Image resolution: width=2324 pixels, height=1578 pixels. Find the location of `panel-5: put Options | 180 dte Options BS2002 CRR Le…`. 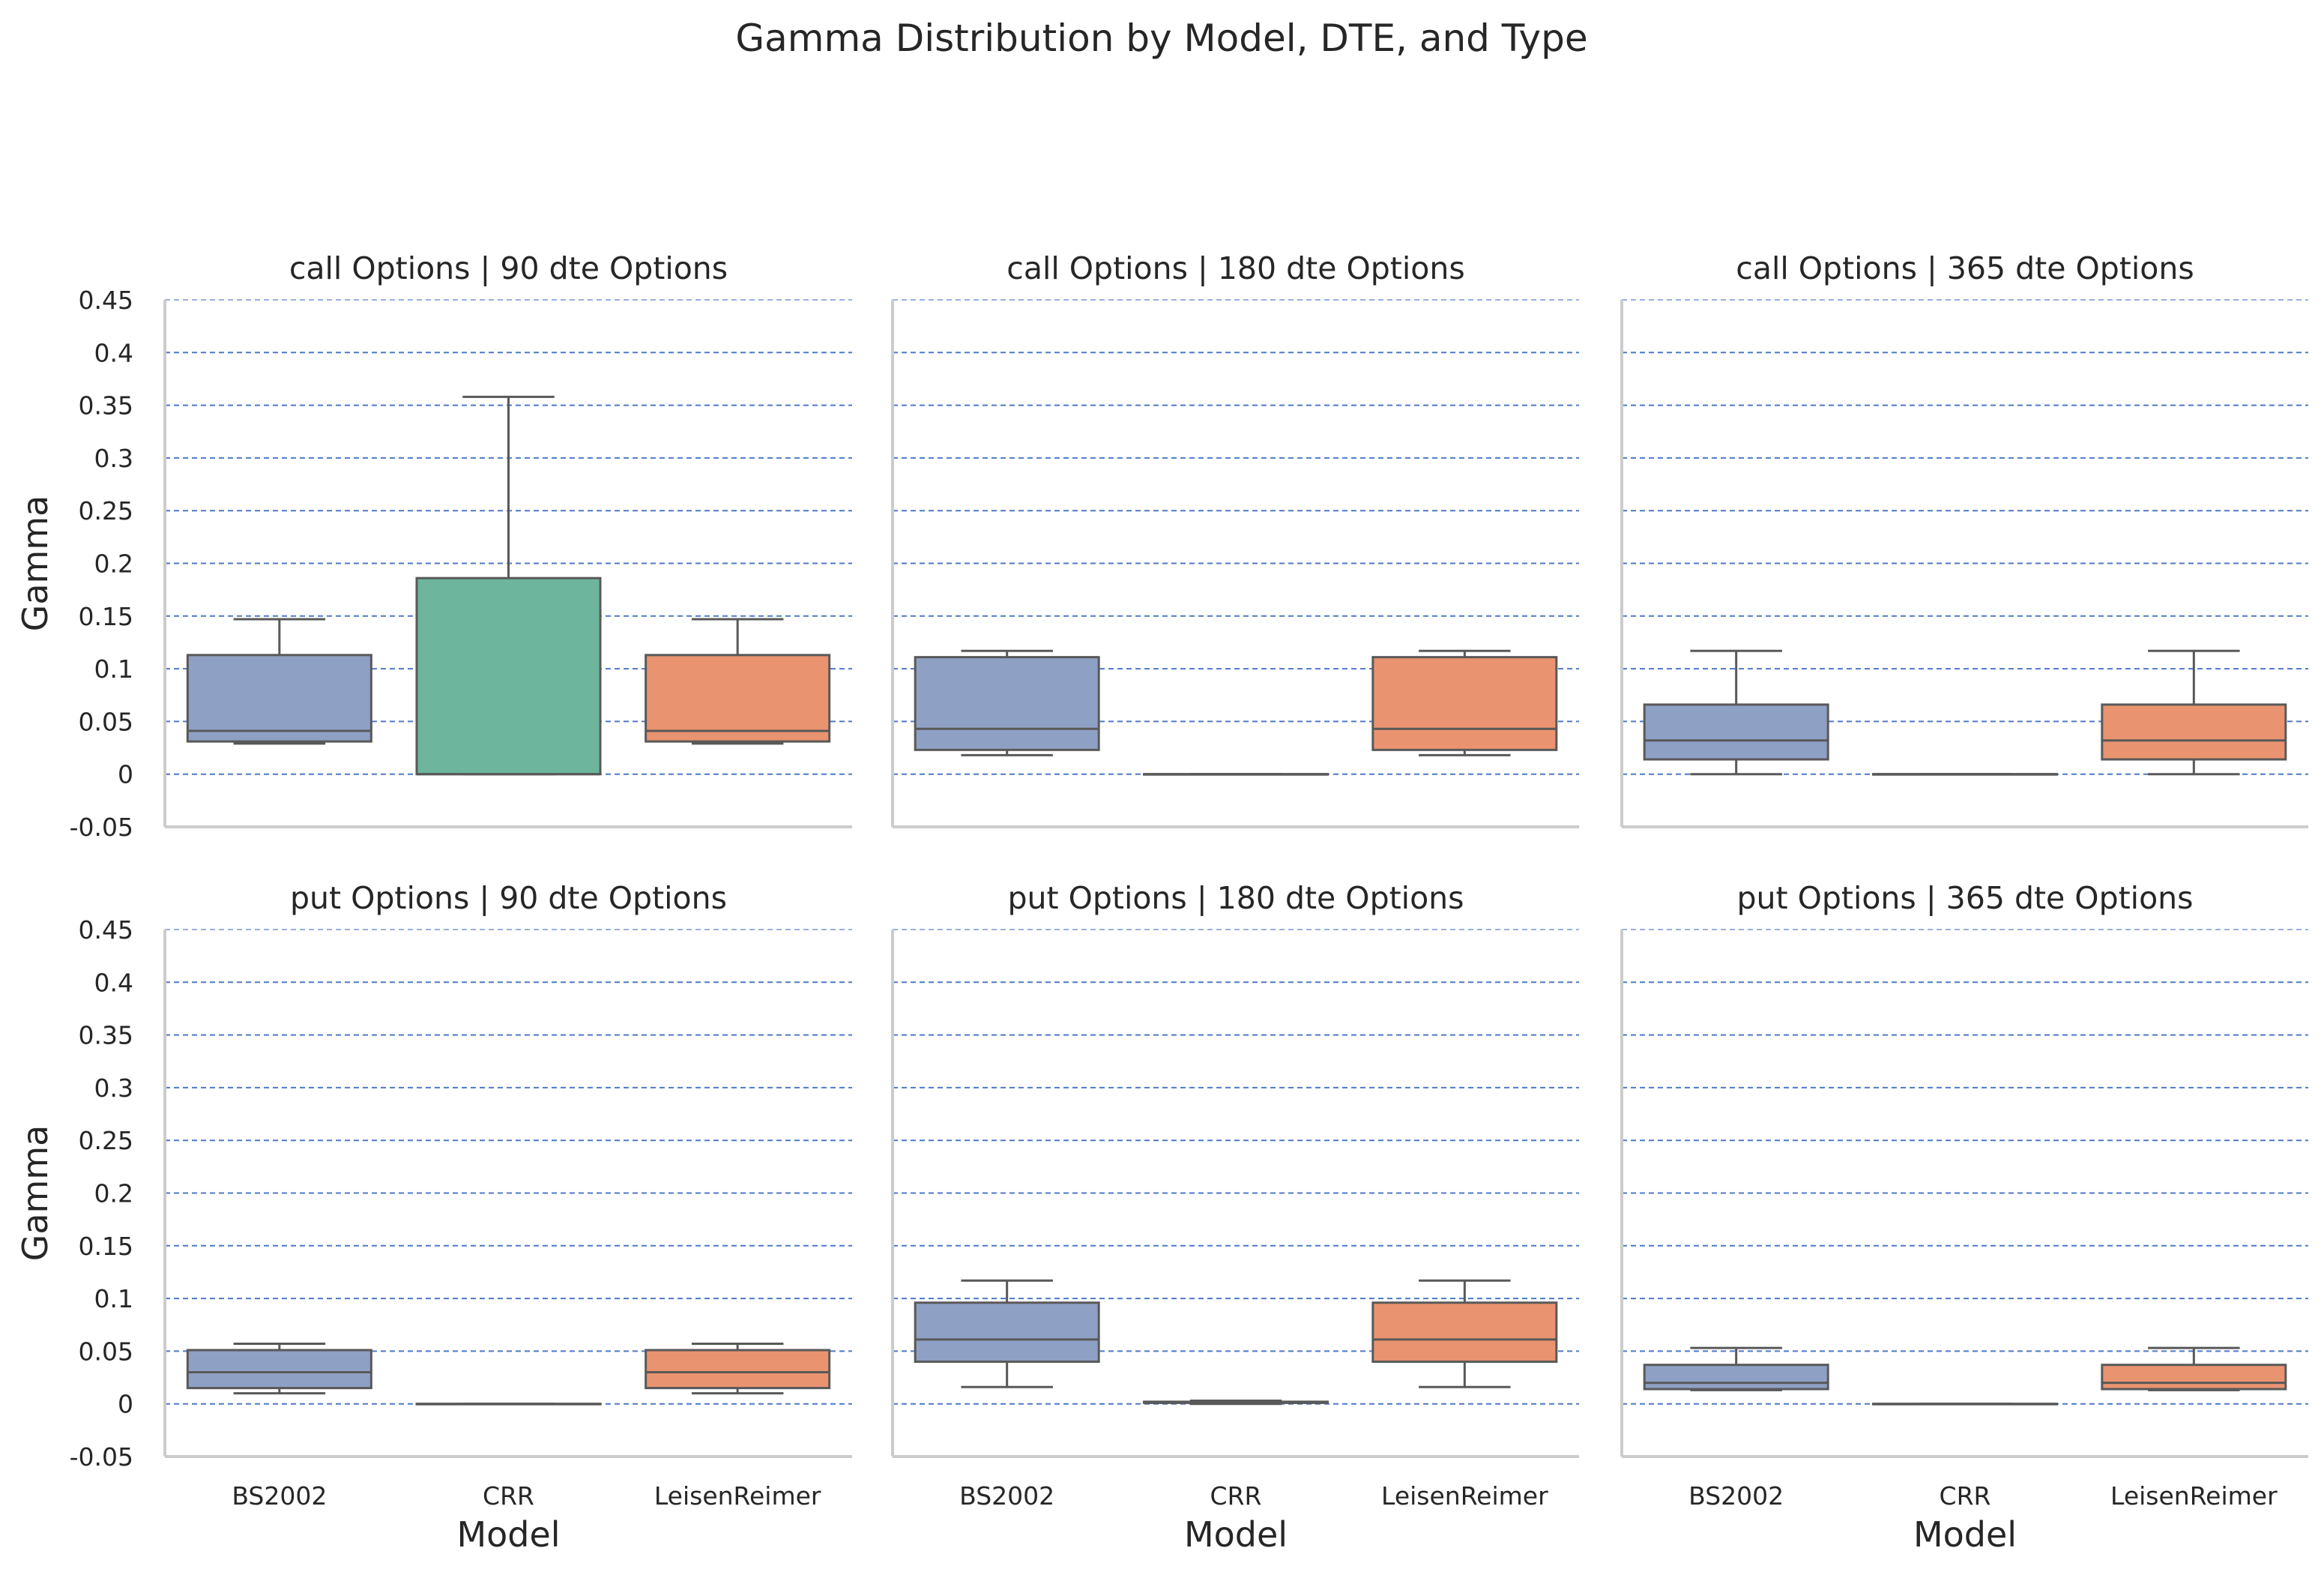

panel-5: put Options | 180 dte Options BS2002 CRR Le… is located at coordinates (1235, 1217).